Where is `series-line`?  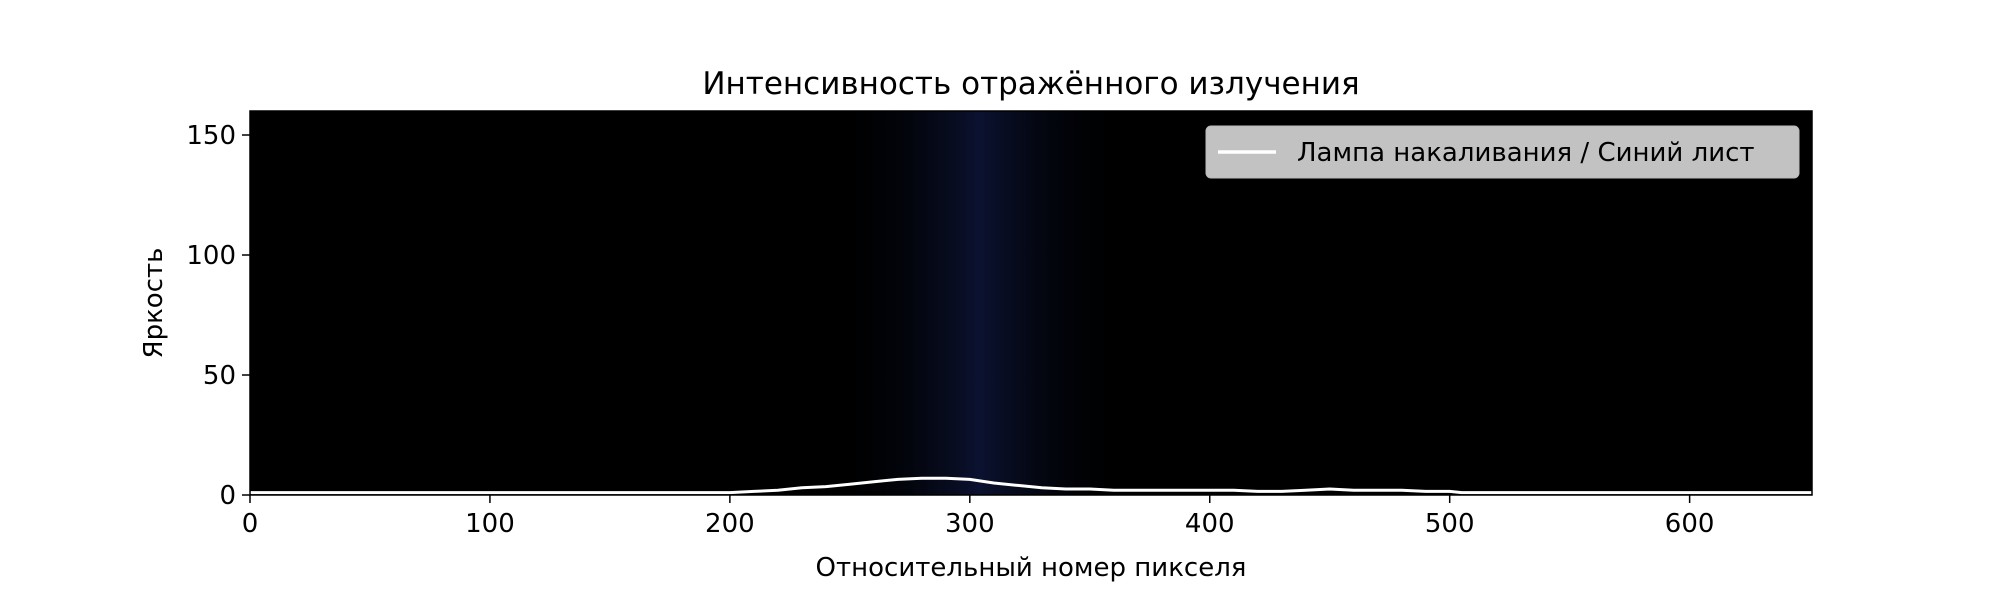 series-line is located at coordinates (1031, 485).